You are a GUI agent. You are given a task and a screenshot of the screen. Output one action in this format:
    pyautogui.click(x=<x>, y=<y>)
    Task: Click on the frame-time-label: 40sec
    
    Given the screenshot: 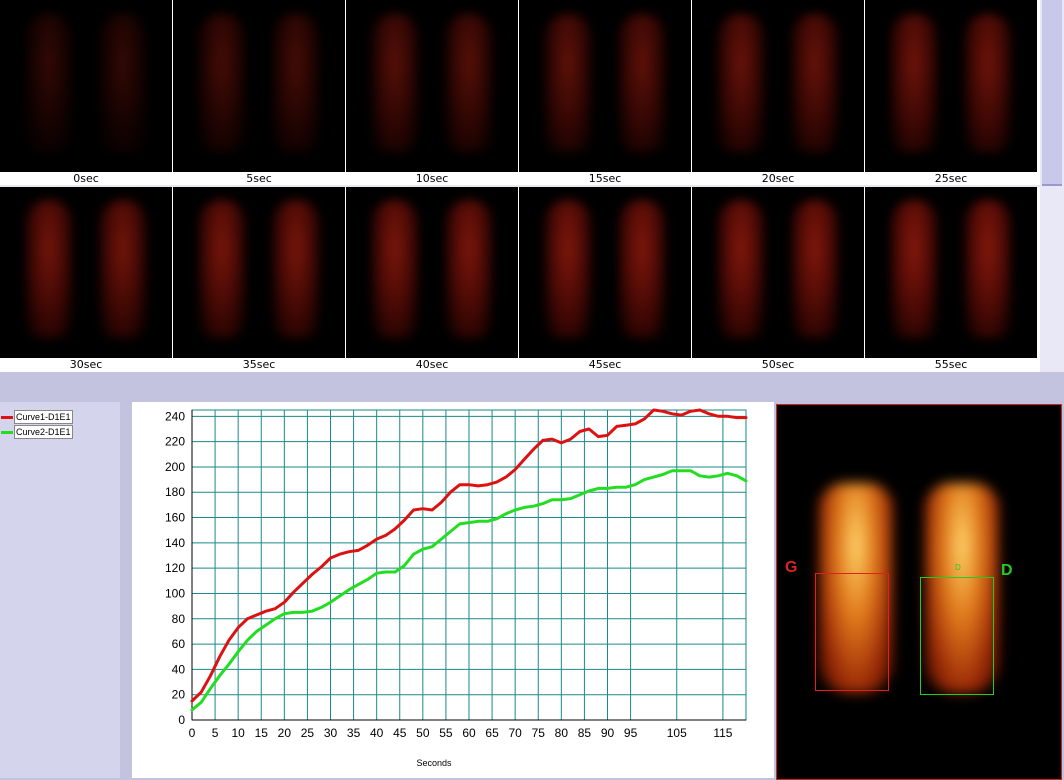 What is the action you would take?
    pyautogui.click(x=432, y=364)
    